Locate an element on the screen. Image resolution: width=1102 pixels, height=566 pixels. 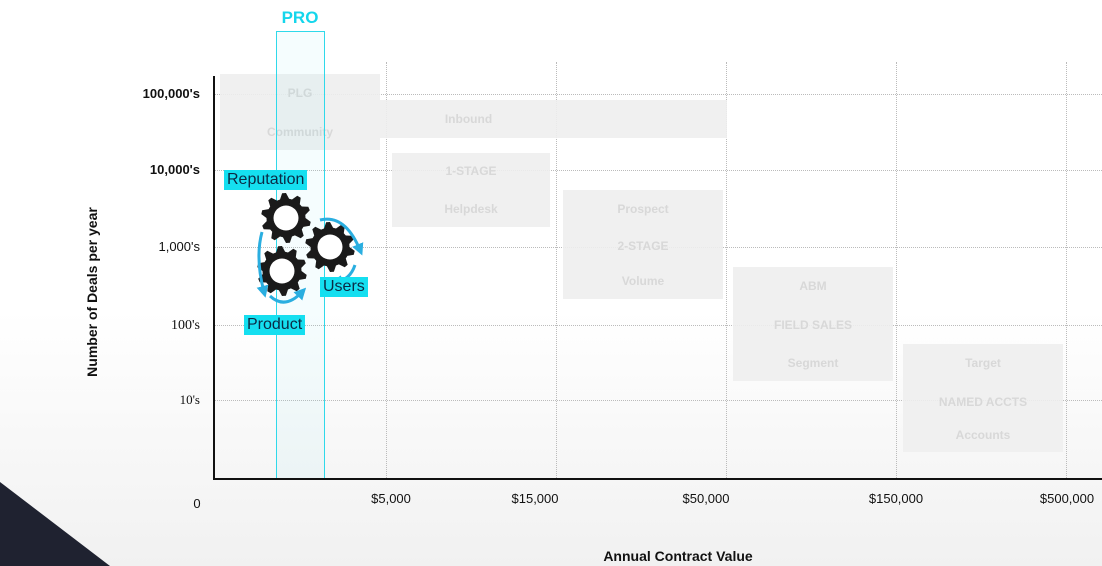
zone-label: PLG is located at coordinates (300, 93).